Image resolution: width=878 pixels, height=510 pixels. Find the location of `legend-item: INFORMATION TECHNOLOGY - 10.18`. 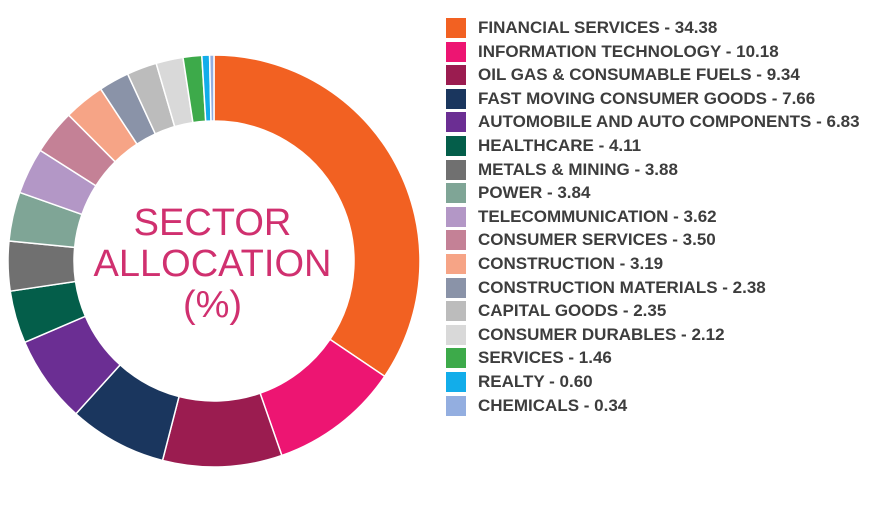

legend-item: INFORMATION TECHNOLOGY - 10.18 is located at coordinates (660, 52).